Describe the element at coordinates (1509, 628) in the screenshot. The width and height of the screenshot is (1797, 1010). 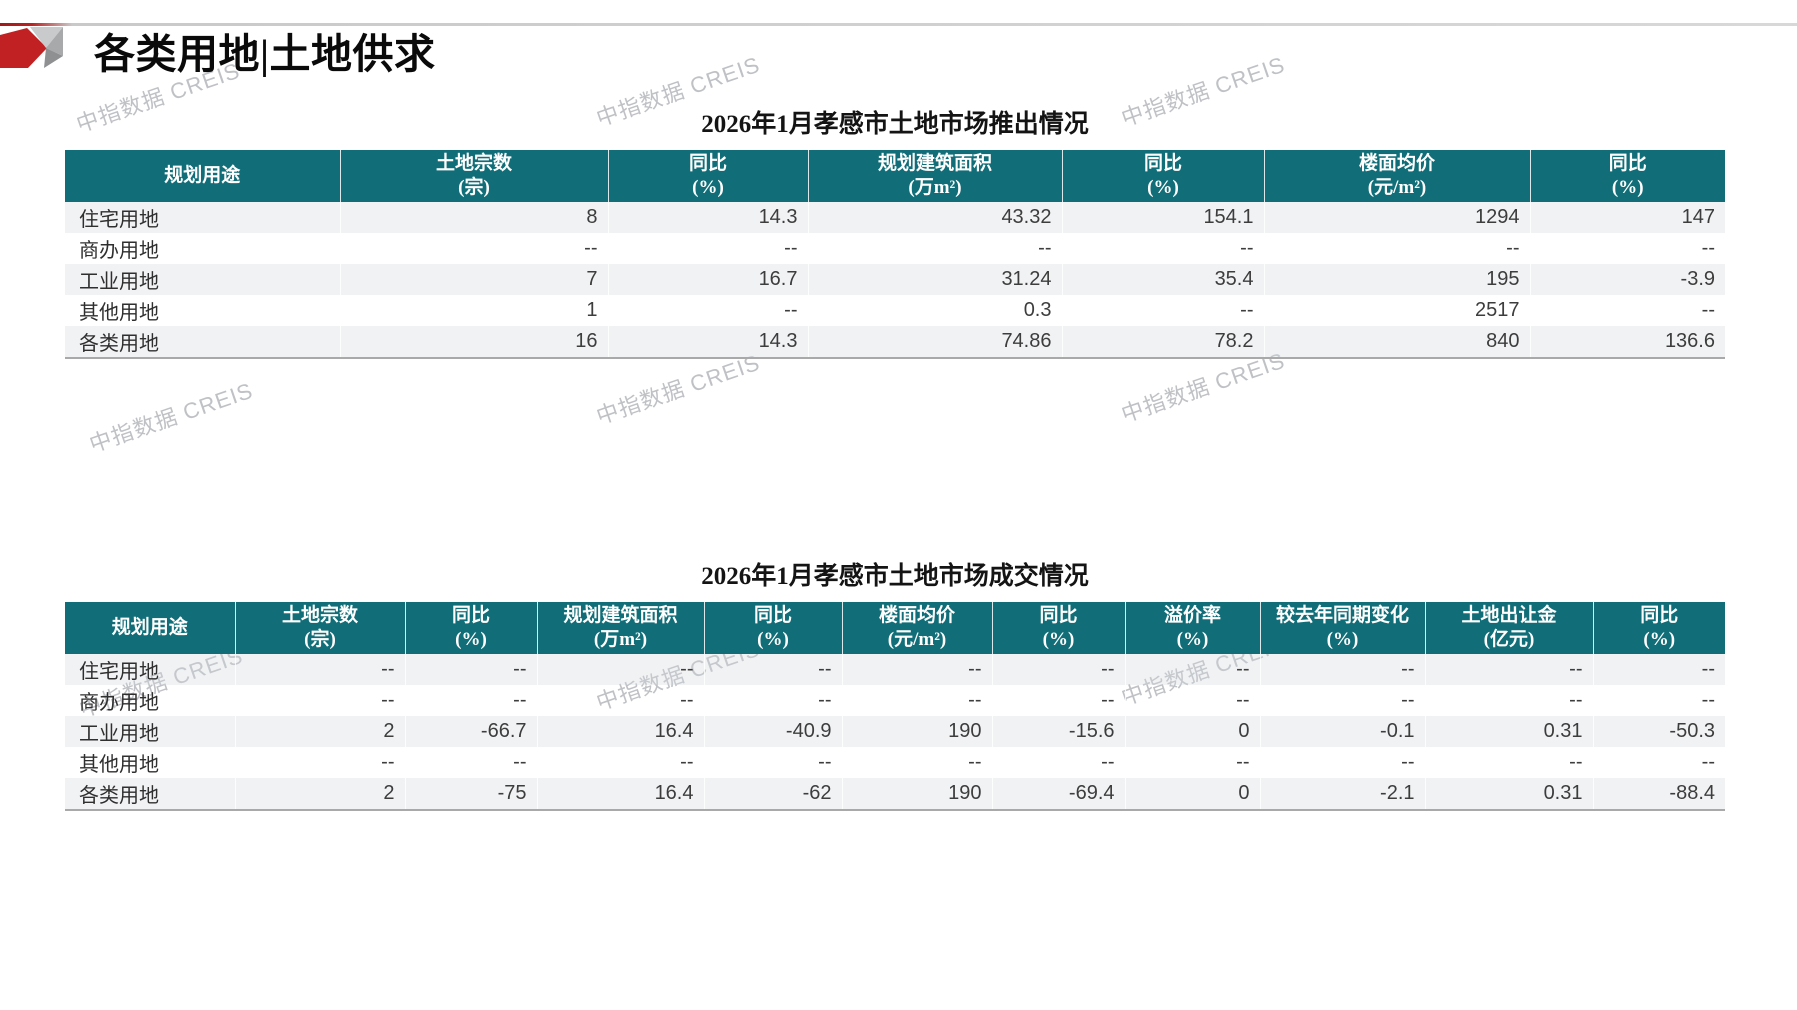
I see `column-header: 土地出让金 (亿元)` at that location.